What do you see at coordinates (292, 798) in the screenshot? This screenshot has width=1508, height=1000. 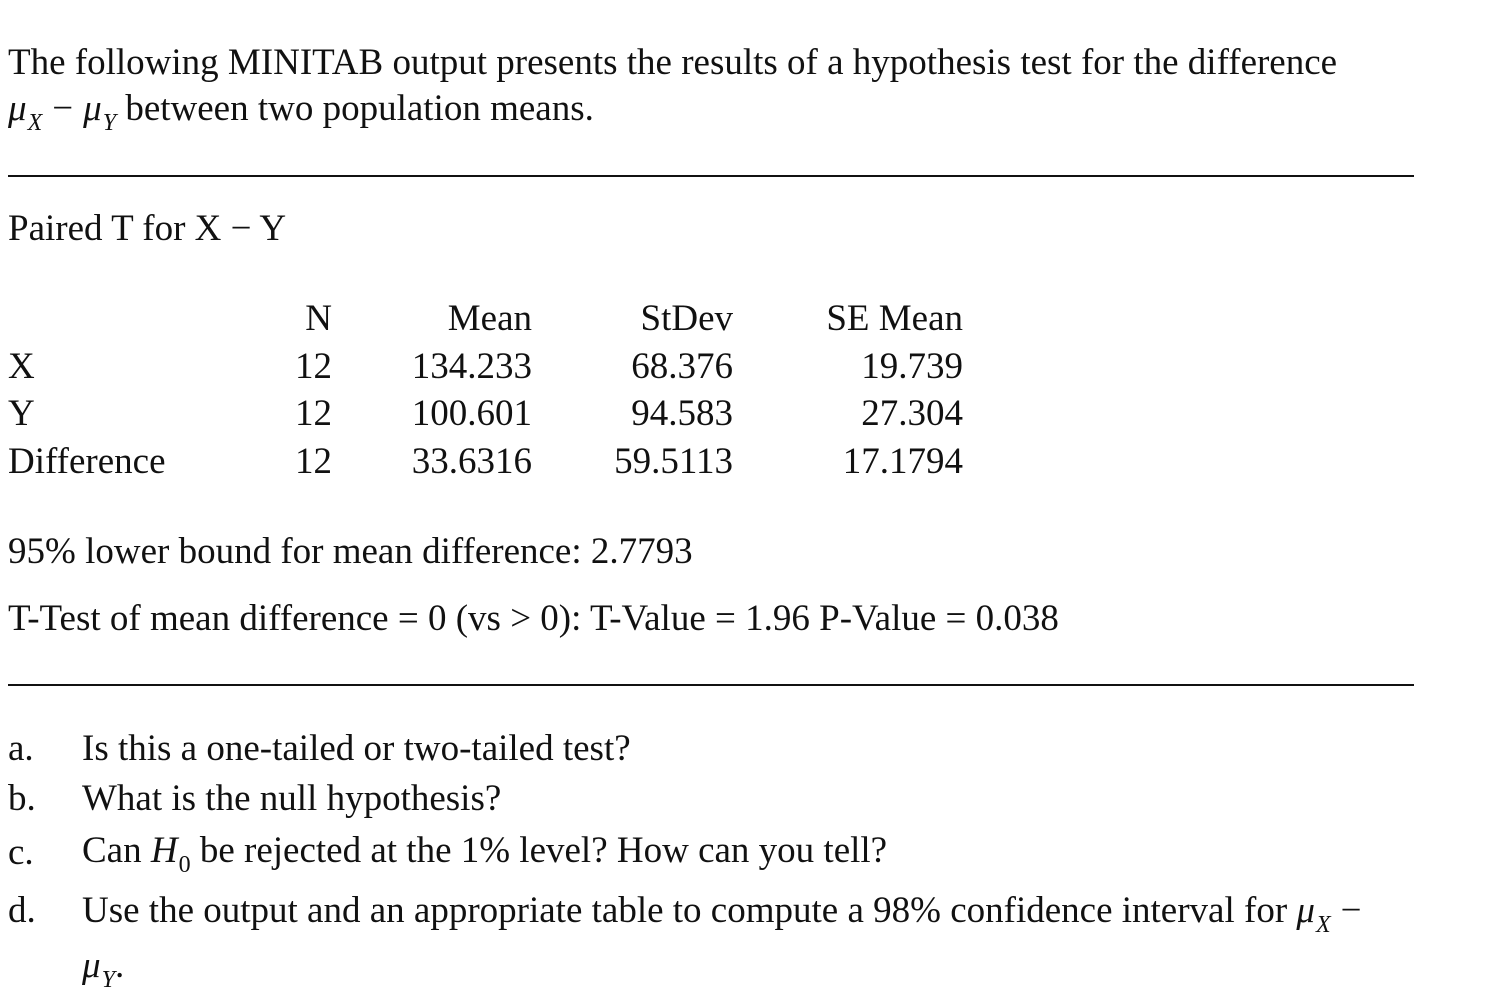 I see `question-text: What is the null hypothesis?` at bounding box center [292, 798].